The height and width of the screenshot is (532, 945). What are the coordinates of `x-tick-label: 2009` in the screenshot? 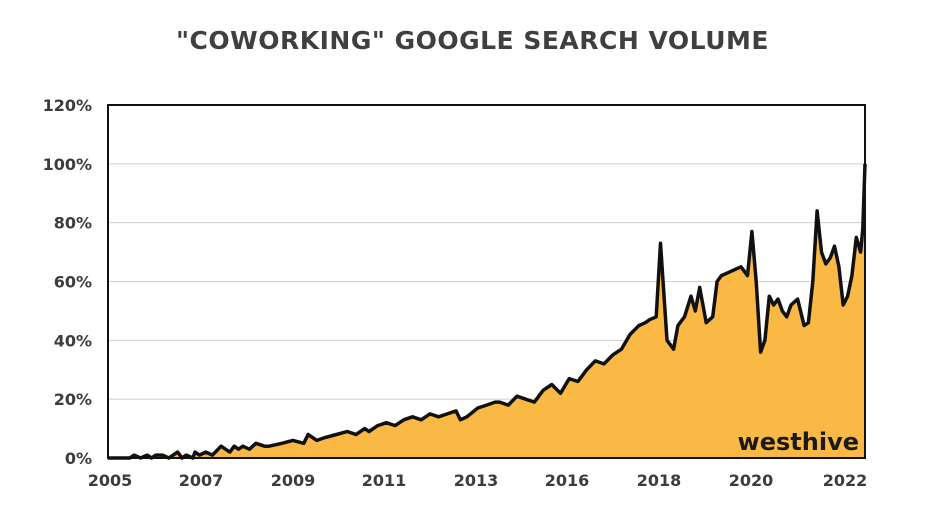 It's located at (293, 480).